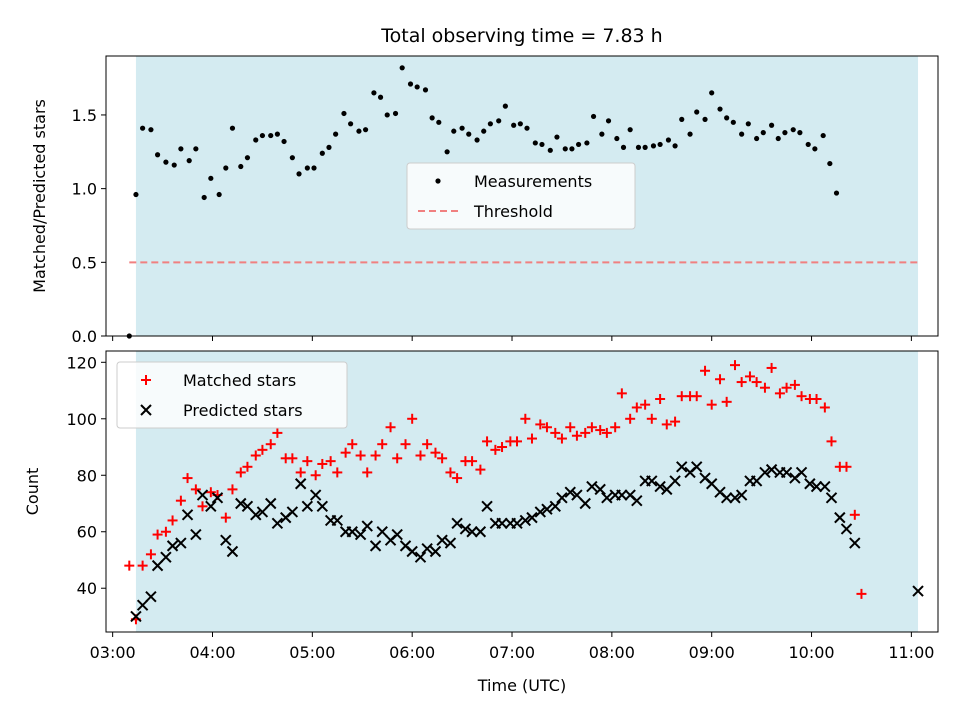 This screenshot has height=720, width=960. What do you see at coordinates (212, 652) in the screenshot?
I see `x-tick-label: 04:00` at bounding box center [212, 652].